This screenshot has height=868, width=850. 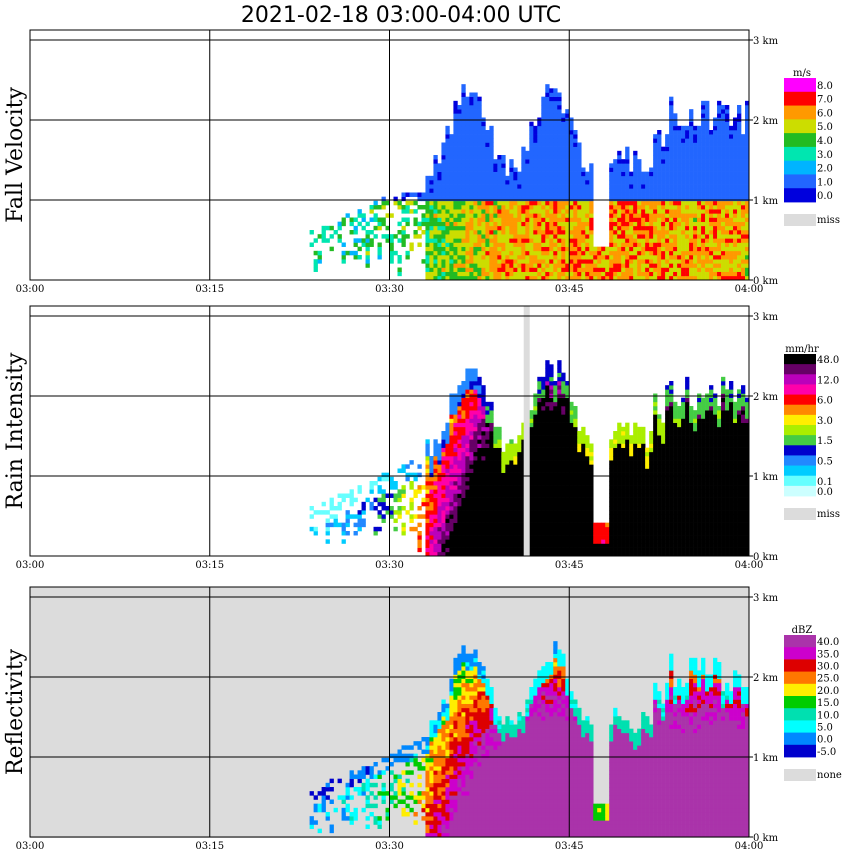 I want to click on legend-label: 2.0, so click(x=825, y=169).